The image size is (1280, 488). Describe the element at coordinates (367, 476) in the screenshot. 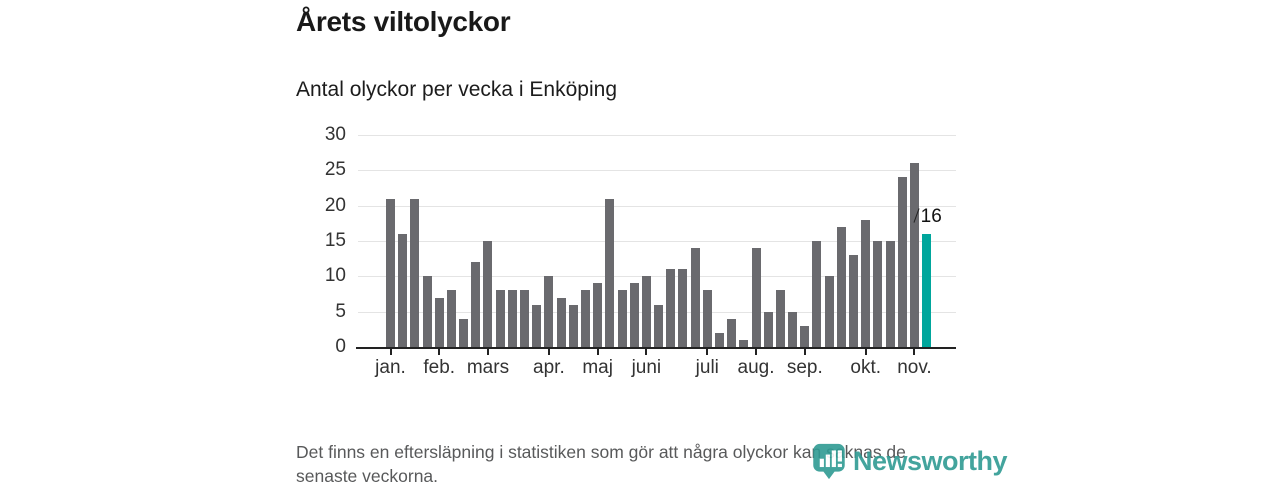

I see `footnote-line2: senaste veckorna.` at that location.